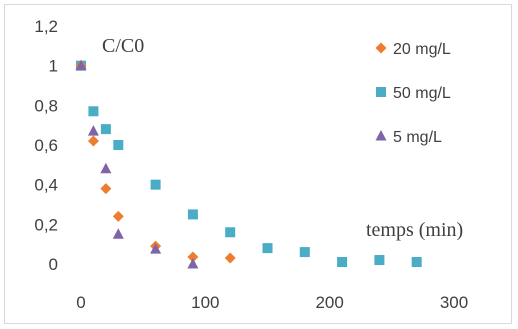 This screenshot has width=518, height=329. What do you see at coordinates (53, 264) in the screenshot?
I see `y-tick-label: 0` at bounding box center [53, 264].